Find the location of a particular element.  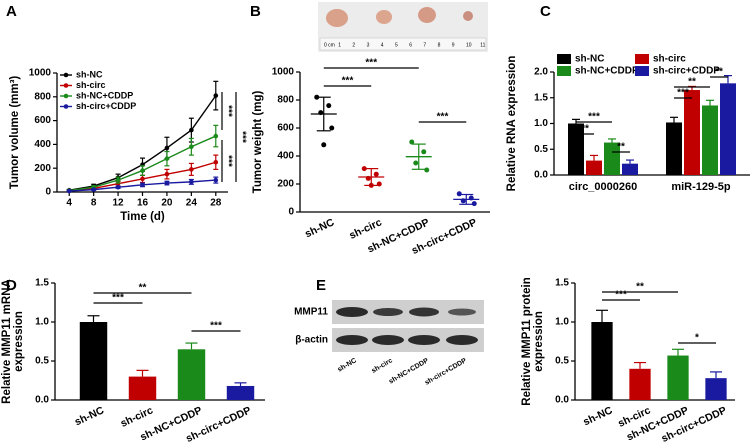

x-tick-label: 8 is located at coordinates (94, 203).